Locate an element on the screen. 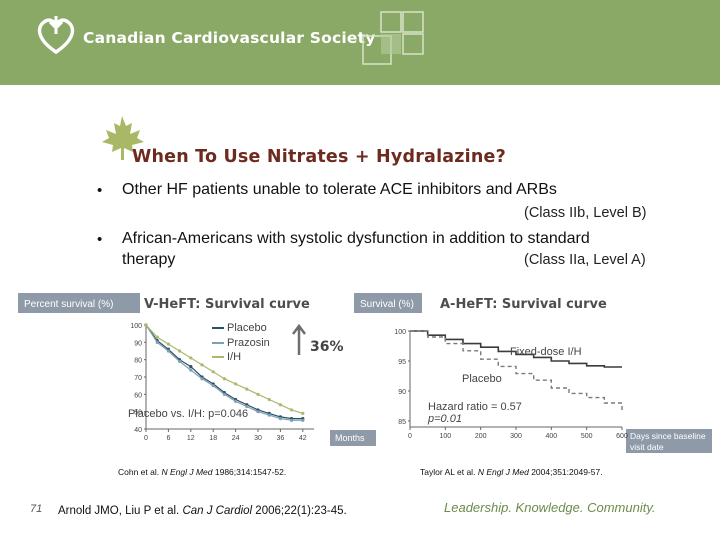 The height and width of the screenshot is (540, 720). vheft-y-tick-label: 90 is located at coordinates (138, 343).